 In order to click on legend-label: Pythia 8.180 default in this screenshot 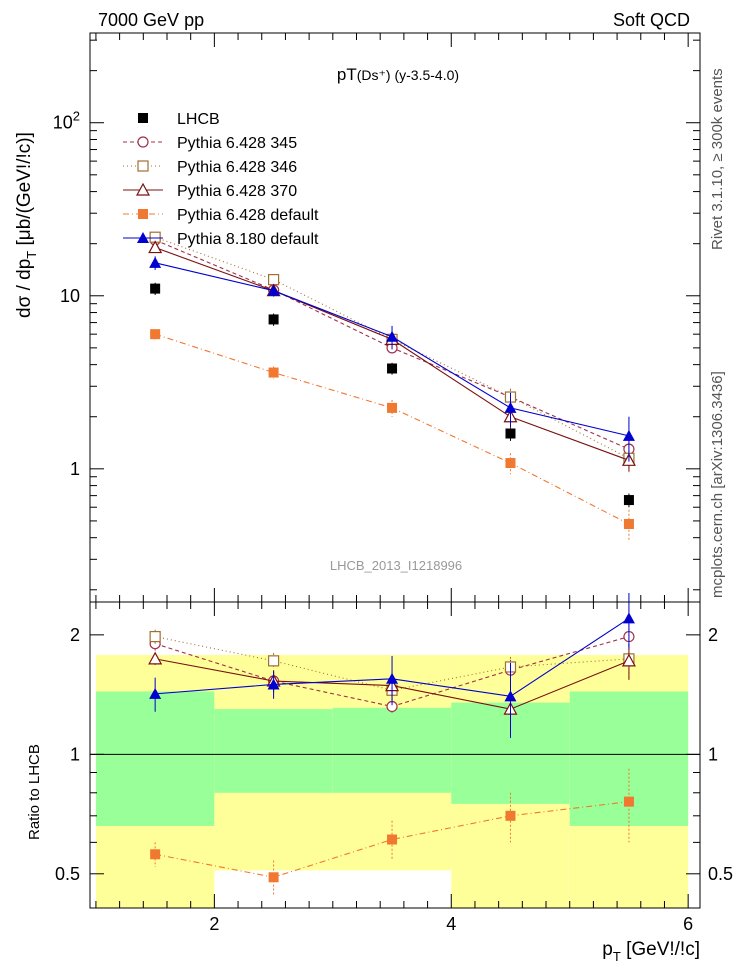, I will do `click(248, 239)`.